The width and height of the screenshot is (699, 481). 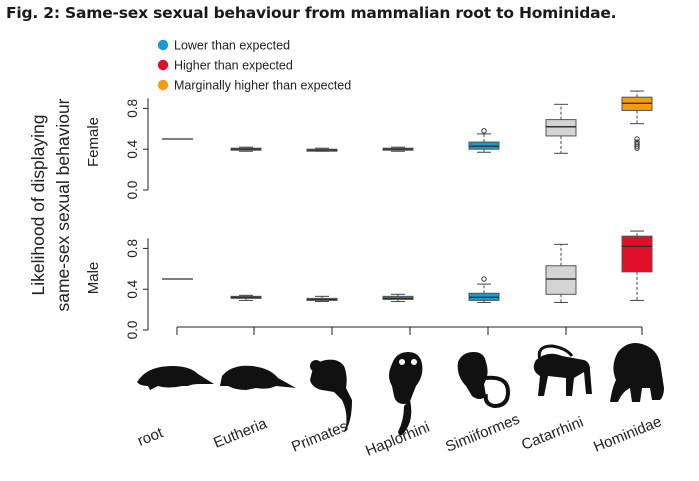 What do you see at coordinates (637, 372) in the screenshot?
I see `hominidae-animal-icon` at bounding box center [637, 372].